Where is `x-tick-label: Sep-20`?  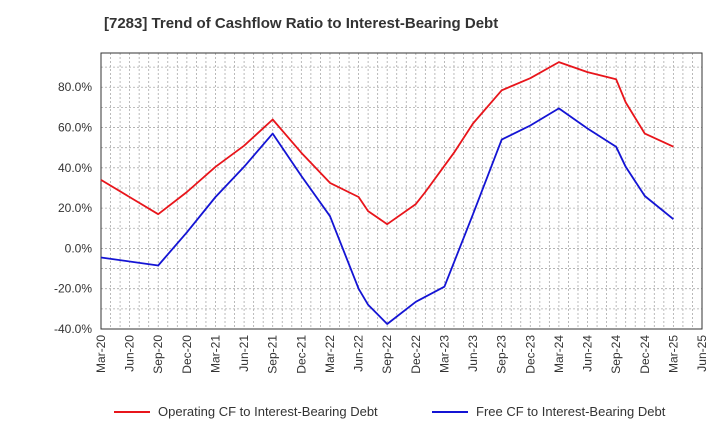
x-tick-label: Sep-20 is located at coordinates (158, 354).